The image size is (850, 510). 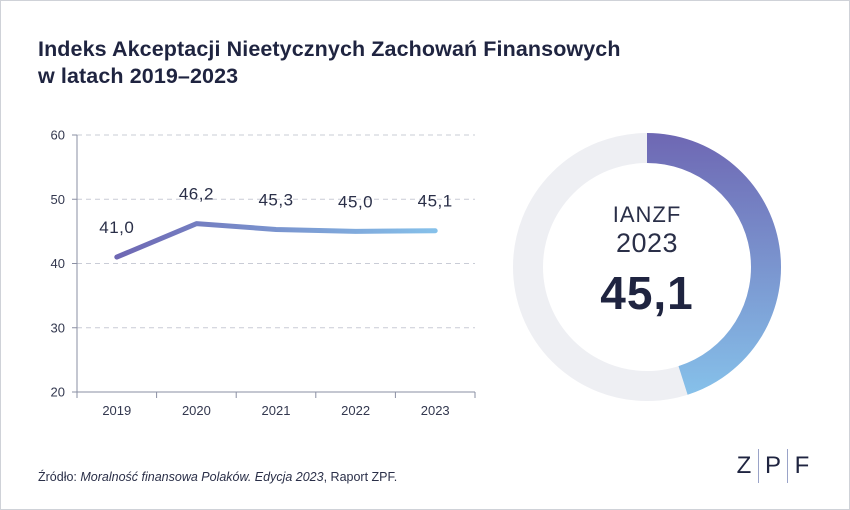 What do you see at coordinates (58, 199) in the screenshot?
I see `y-tick-label: 50` at bounding box center [58, 199].